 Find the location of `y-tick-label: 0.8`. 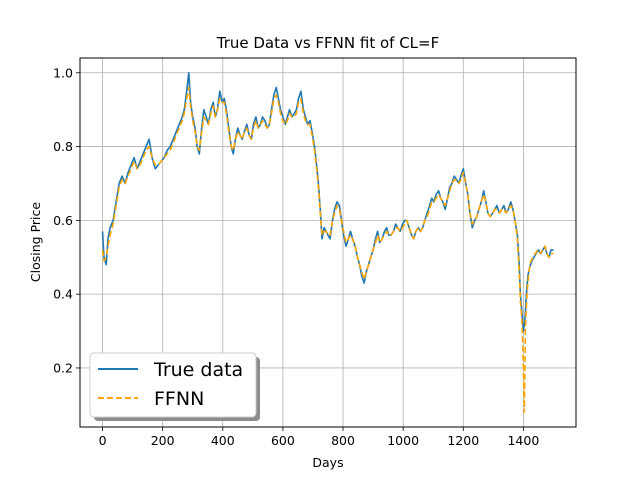

y-tick-label: 0.8 is located at coordinates (63, 146).